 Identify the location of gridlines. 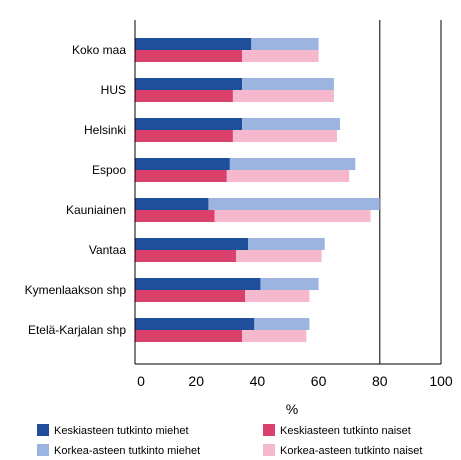
(410, 192).